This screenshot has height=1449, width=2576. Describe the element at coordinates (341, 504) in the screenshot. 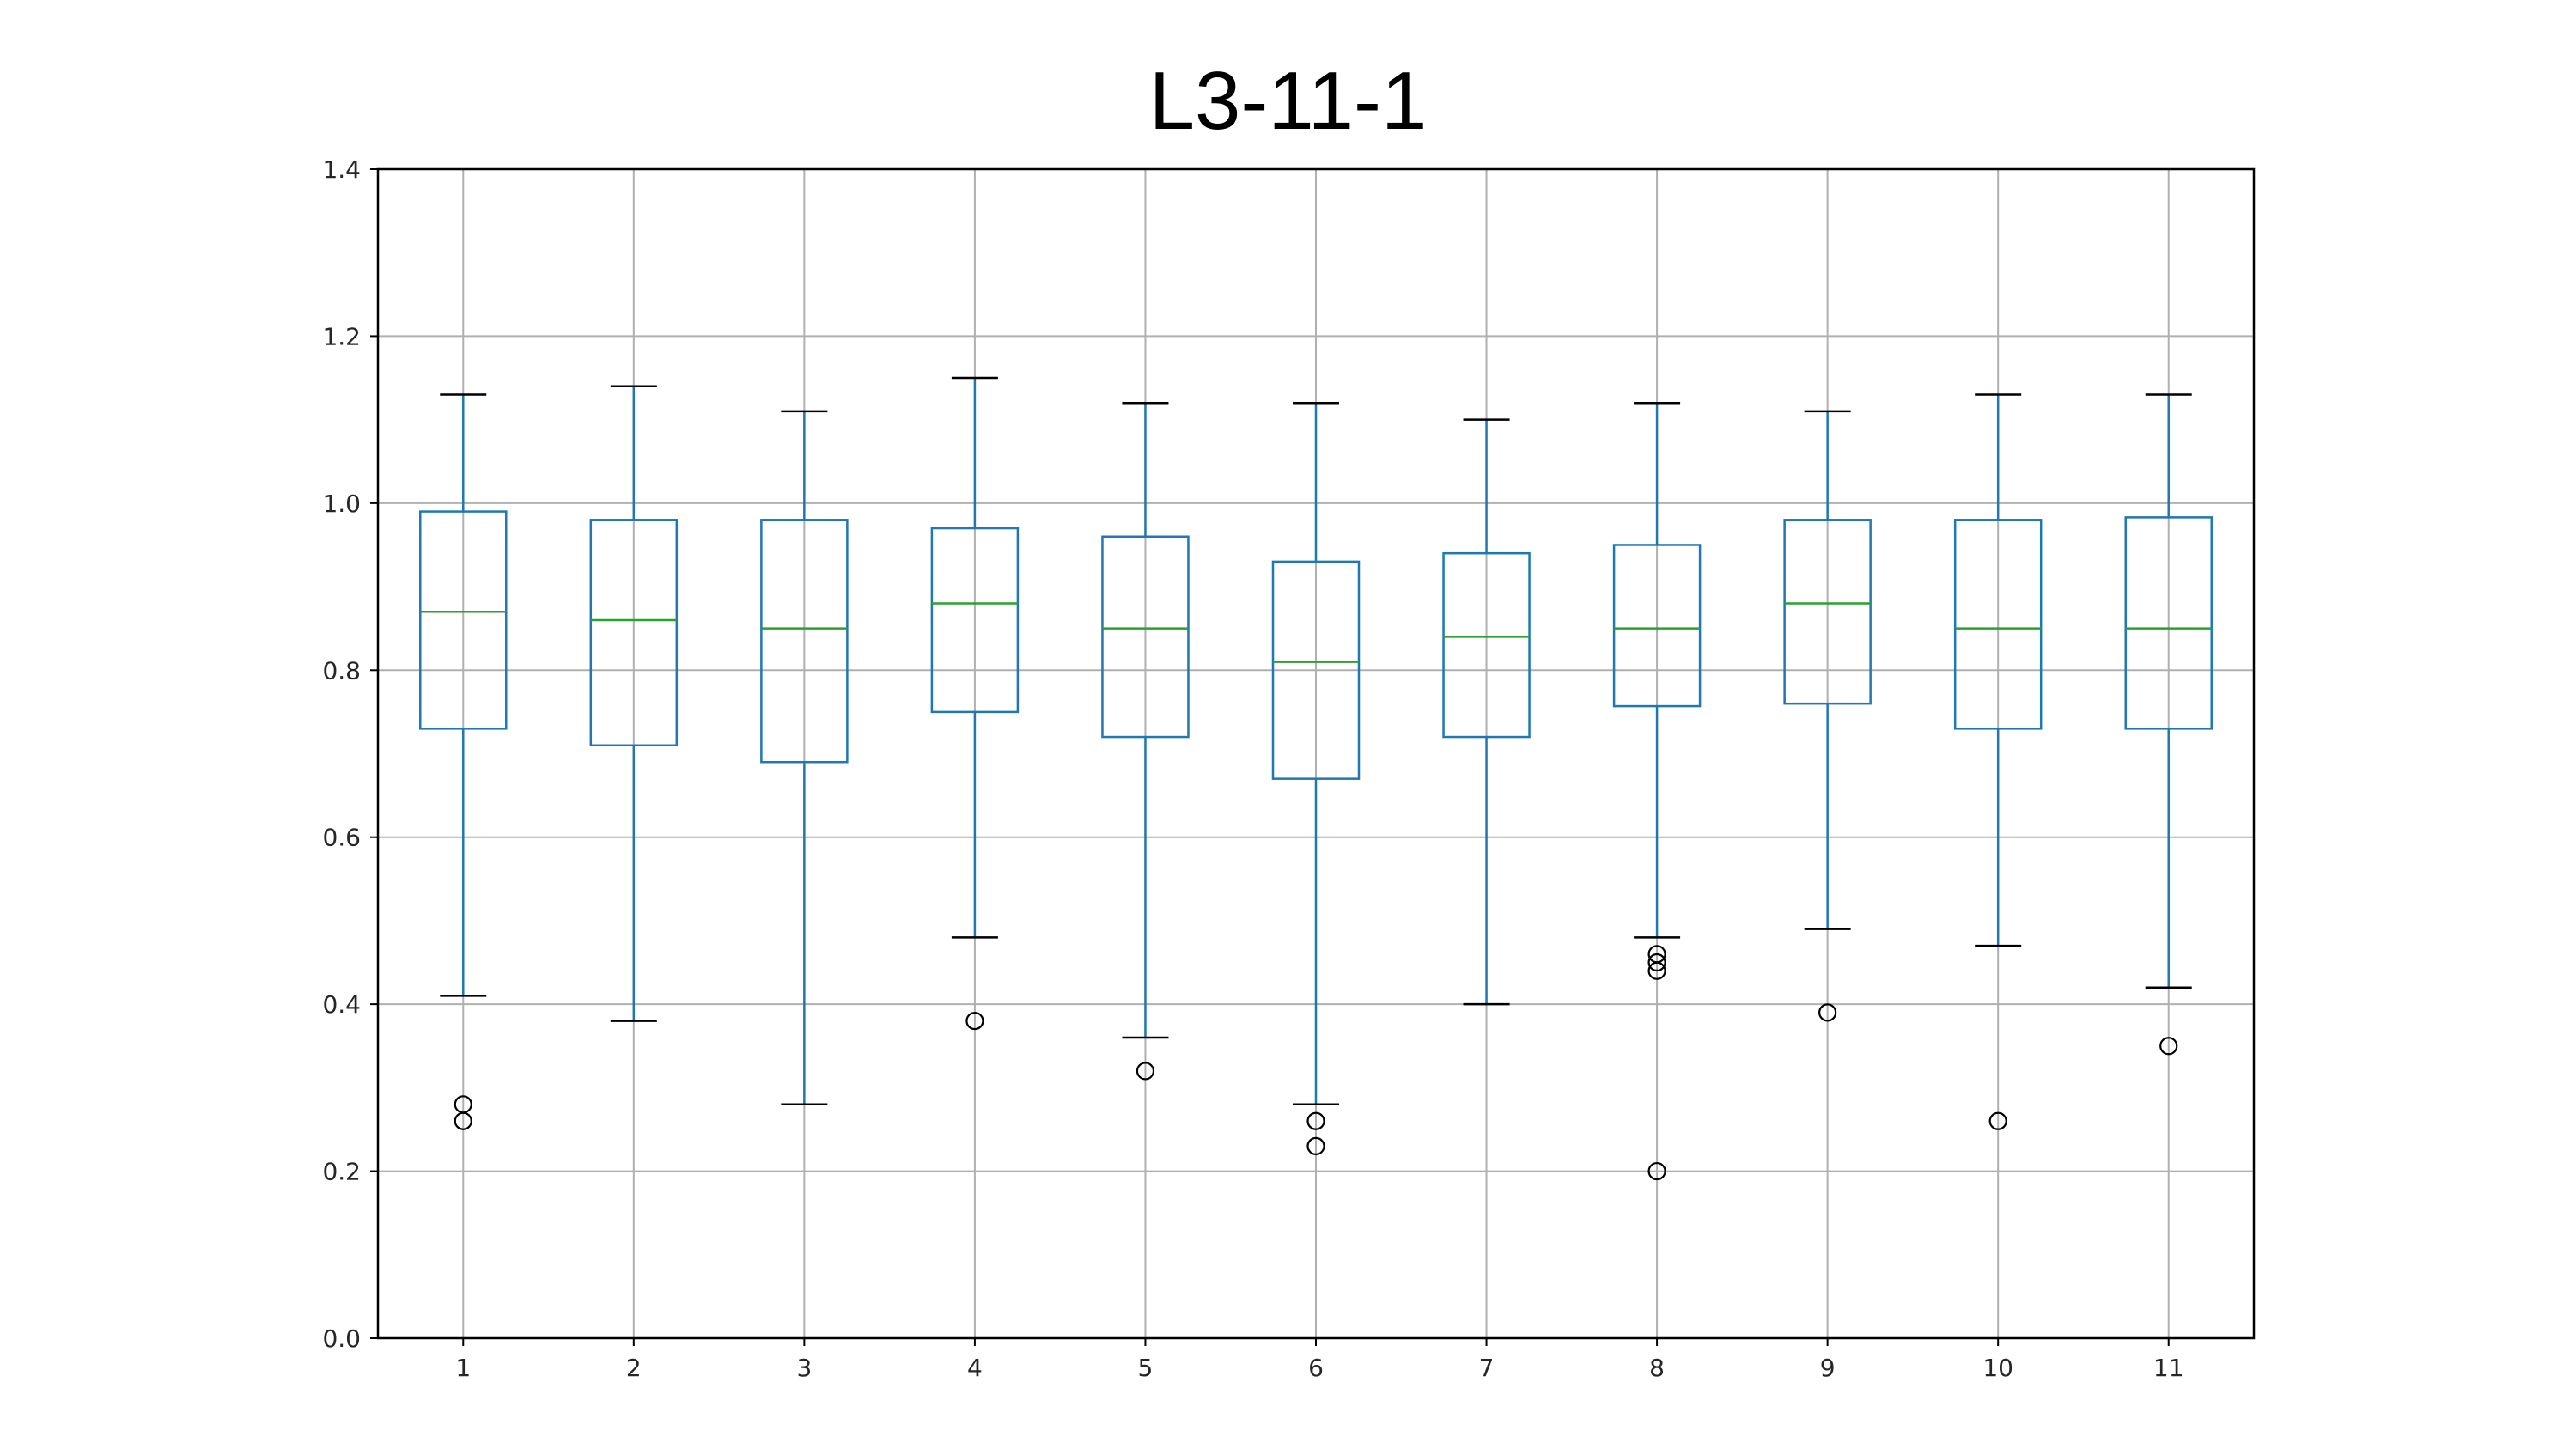

I see `y-tick-label: 1.0` at that location.